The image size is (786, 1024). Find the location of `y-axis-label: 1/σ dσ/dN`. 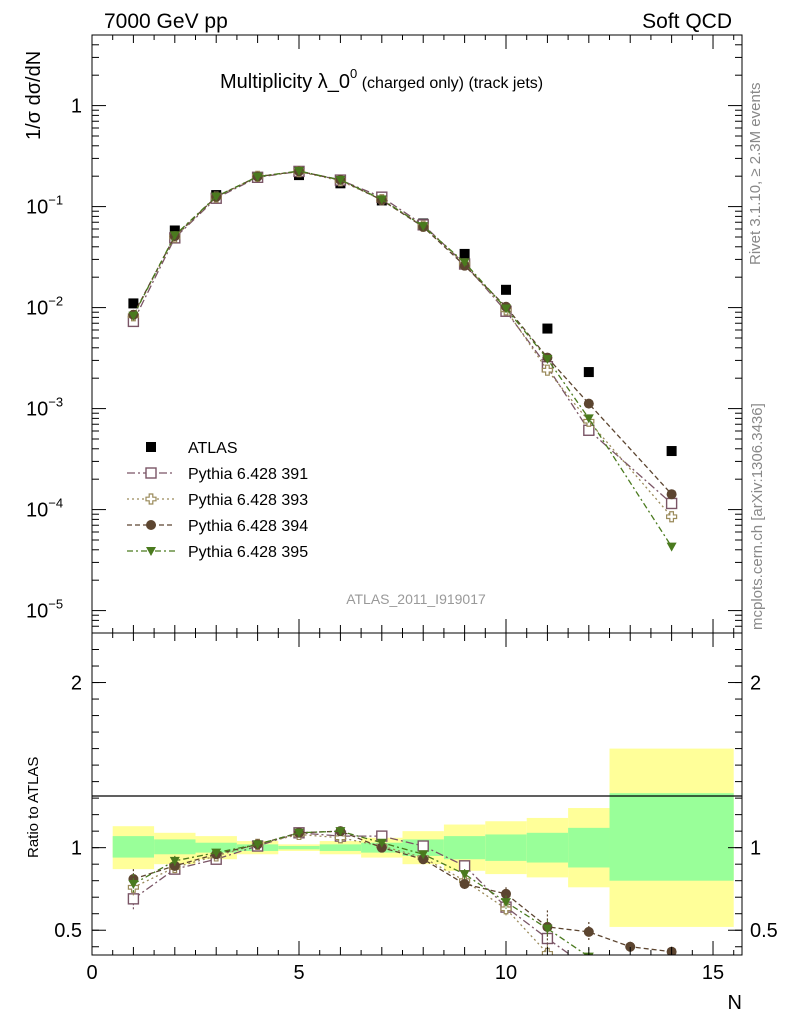

y-axis-label: 1/σ dσ/dN is located at coordinates (34, 95).